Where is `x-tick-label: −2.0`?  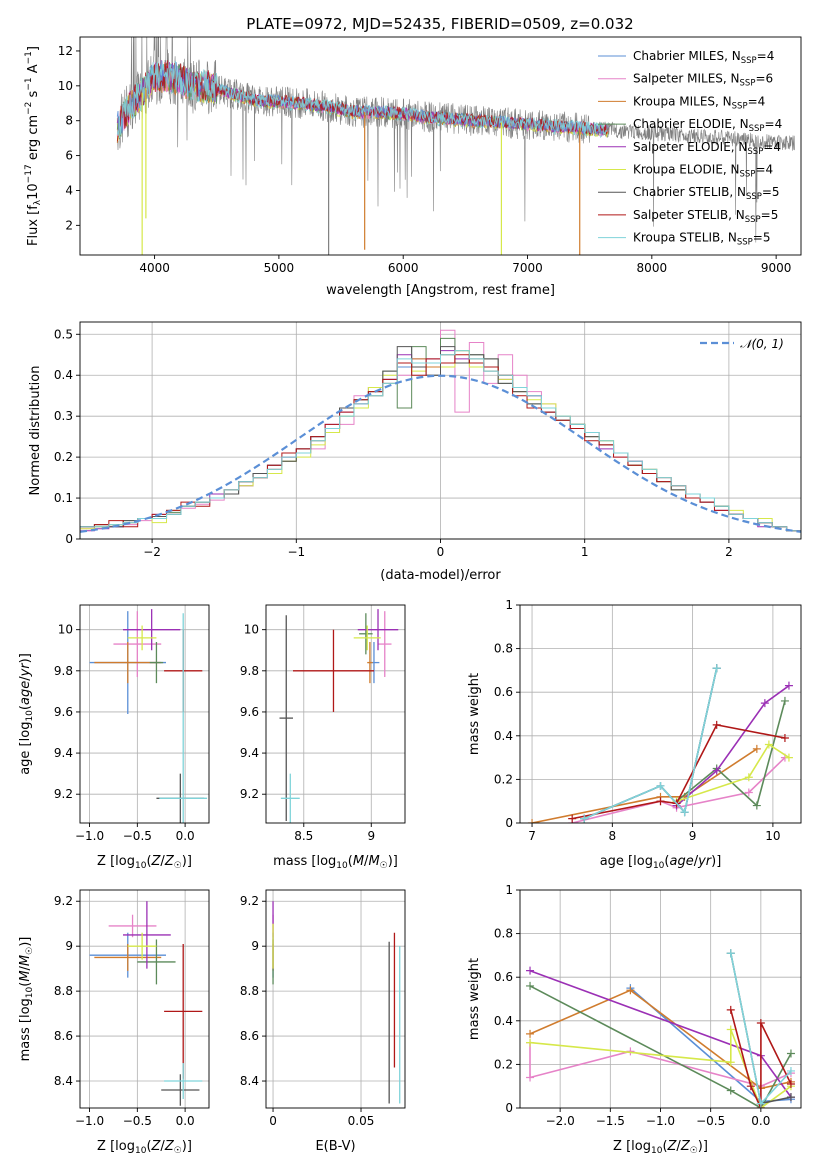
x-tick-label: −2.0 is located at coordinates (560, 1121).